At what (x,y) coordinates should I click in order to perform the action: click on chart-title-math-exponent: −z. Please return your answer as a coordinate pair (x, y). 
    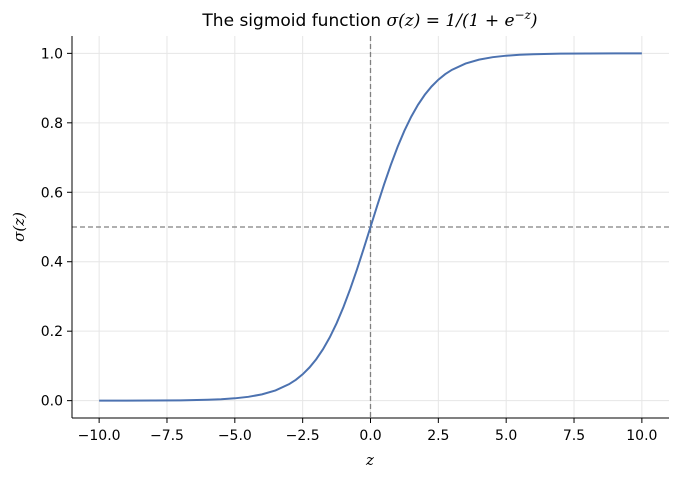
    Looking at the image, I should click on (523, 15).